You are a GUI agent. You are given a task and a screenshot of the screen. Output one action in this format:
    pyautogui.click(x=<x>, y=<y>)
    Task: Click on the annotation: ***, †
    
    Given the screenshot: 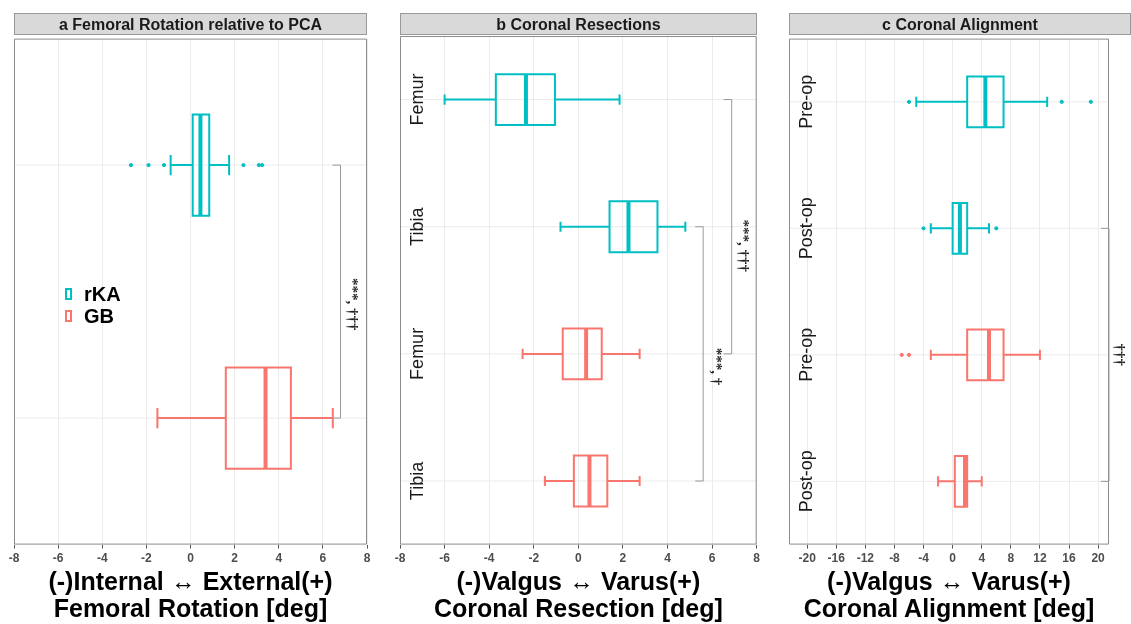 What is the action you would take?
    pyautogui.click(x=716, y=366)
    